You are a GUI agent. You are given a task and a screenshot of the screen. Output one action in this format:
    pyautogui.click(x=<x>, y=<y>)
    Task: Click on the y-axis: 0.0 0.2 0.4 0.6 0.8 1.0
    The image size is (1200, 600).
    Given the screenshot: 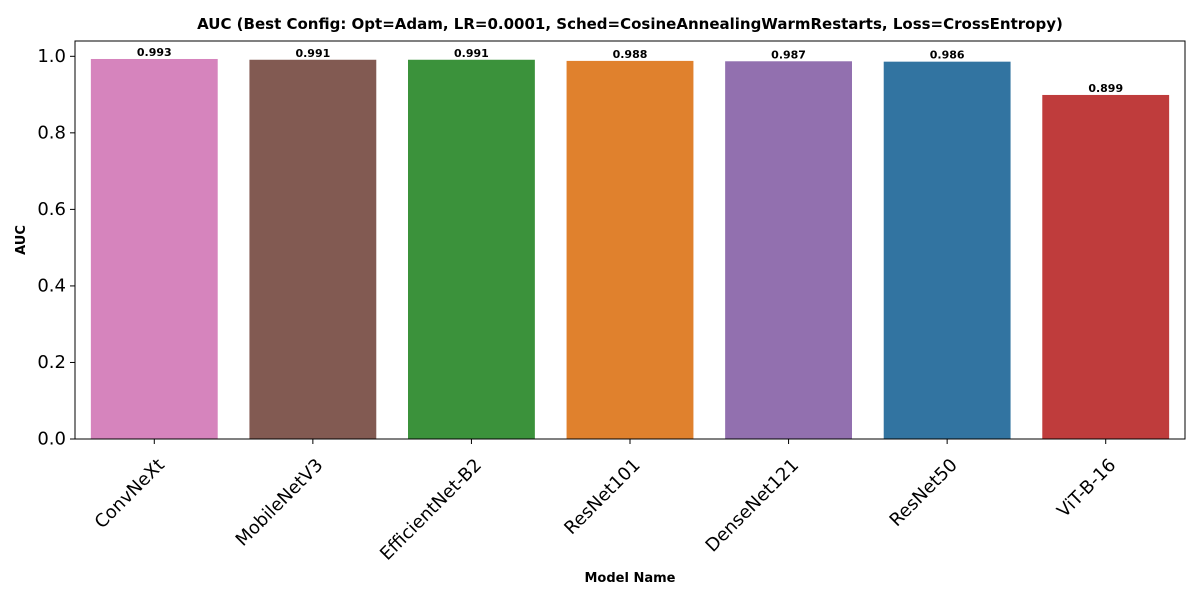 What is the action you would take?
    pyautogui.click(x=56, y=248)
    